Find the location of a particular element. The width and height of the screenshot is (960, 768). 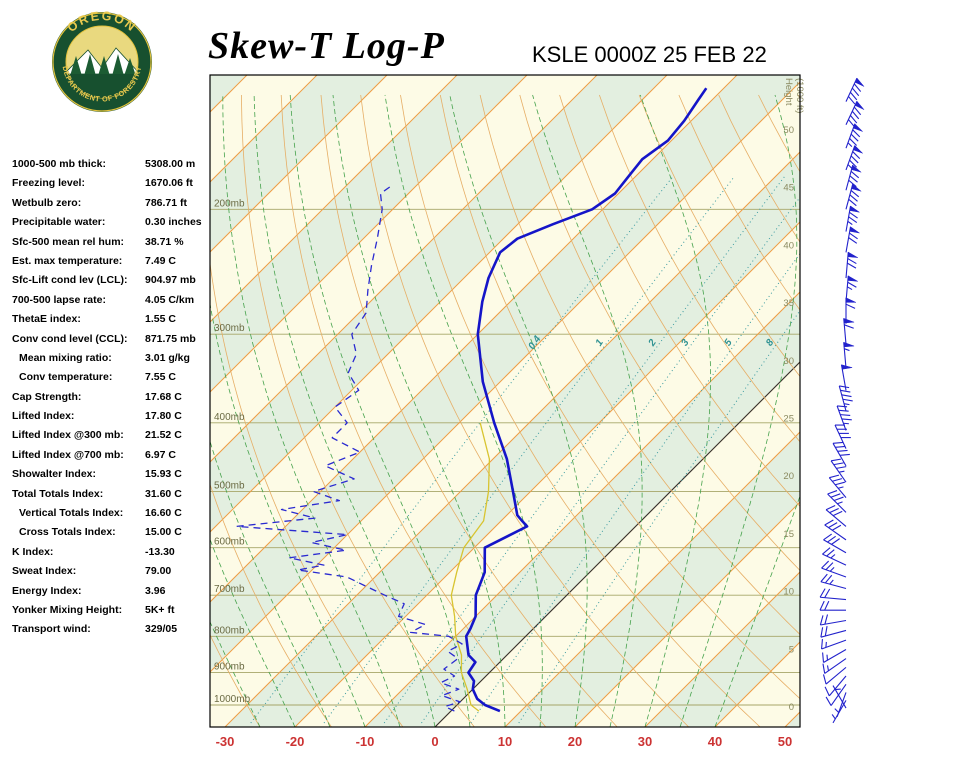

stat-row: Yonker Mixing Height: 5K+ ft is located at coordinates (112, 613).